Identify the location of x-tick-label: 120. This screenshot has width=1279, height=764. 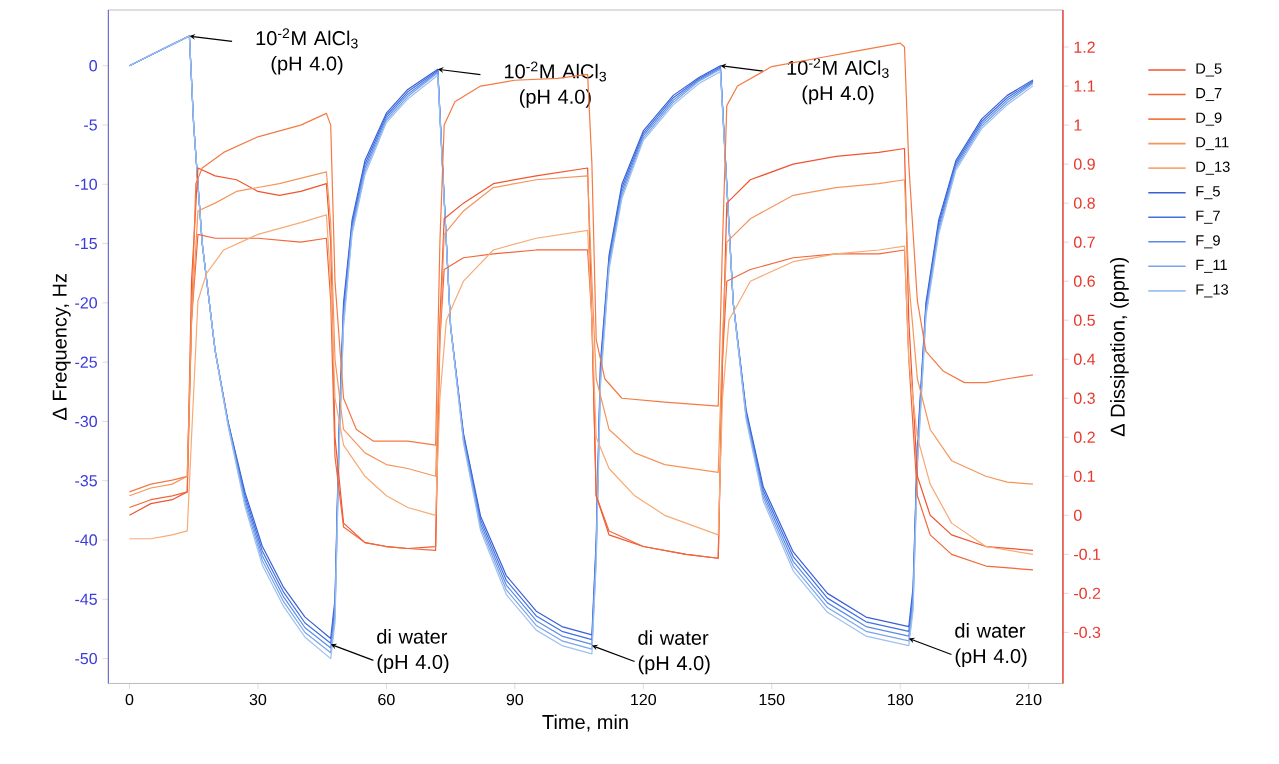
(644, 700).